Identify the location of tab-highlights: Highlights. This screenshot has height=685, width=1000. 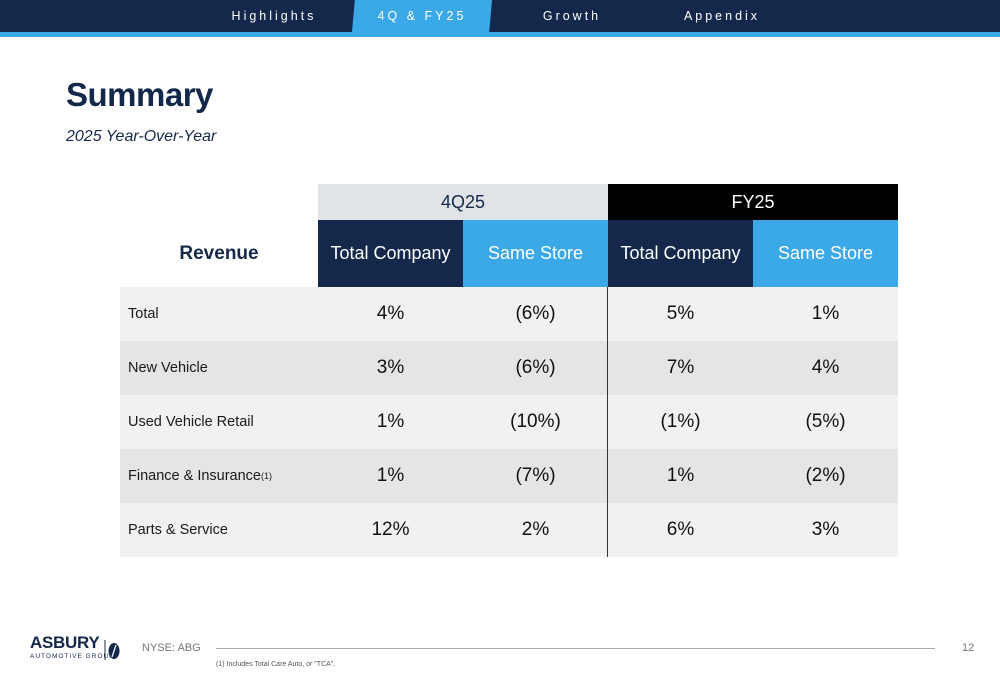
(274, 16).